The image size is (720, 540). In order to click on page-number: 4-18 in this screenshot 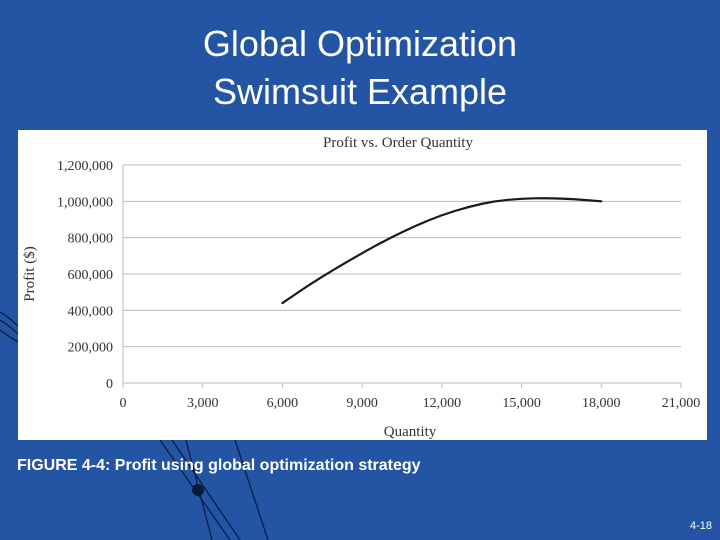, I will do `click(700, 526)`.